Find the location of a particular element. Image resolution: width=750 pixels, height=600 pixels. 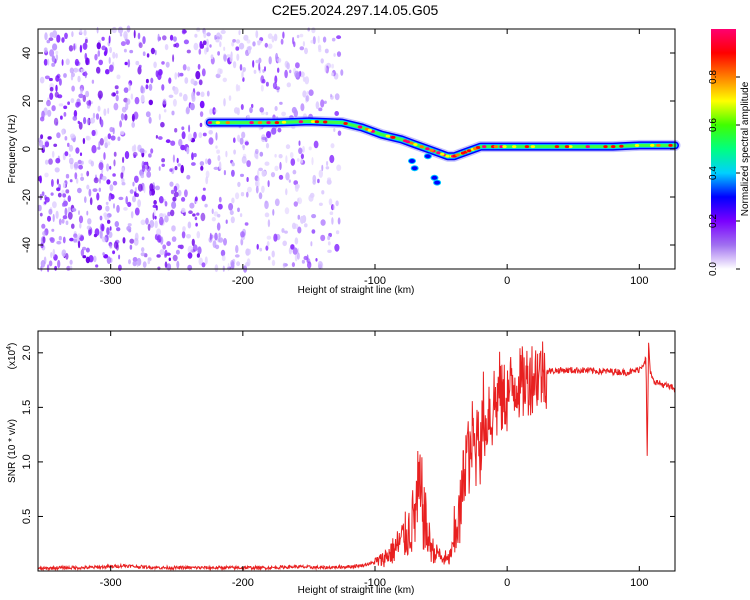

x-tick-label: -100 is located at coordinates (375, 281).